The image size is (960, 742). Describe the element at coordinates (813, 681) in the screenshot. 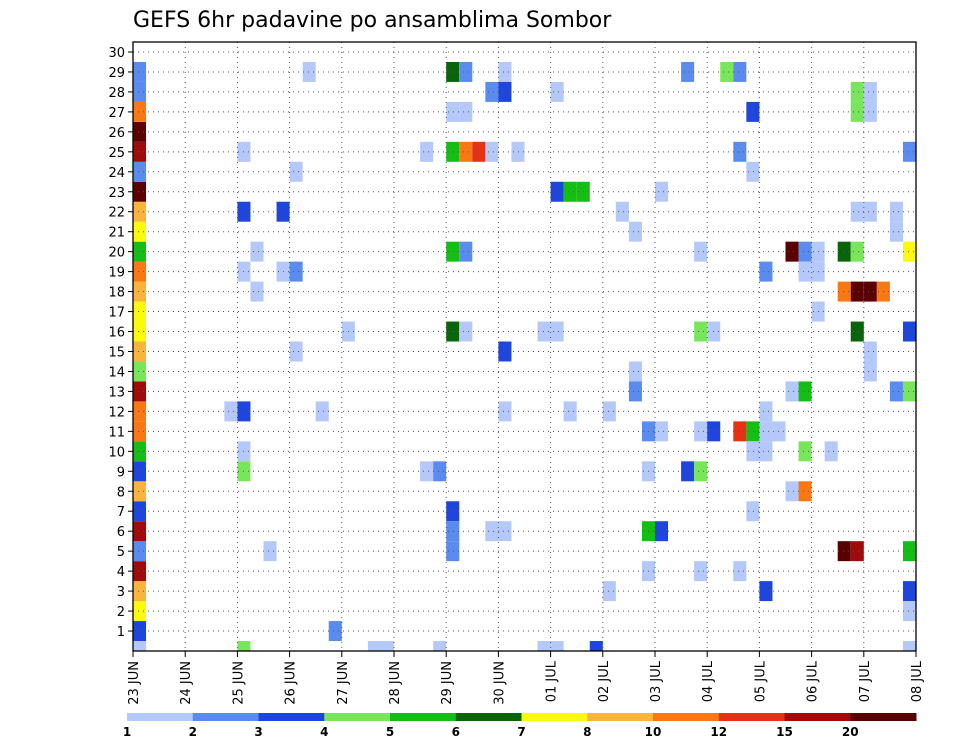

I see `x-tick-label: 06 JUL` at that location.